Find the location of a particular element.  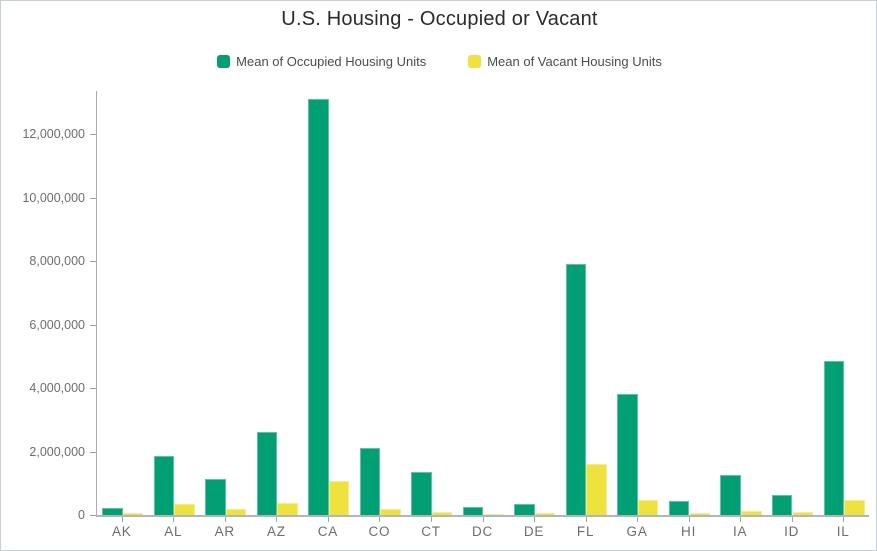

x-axis-label-CO: CO is located at coordinates (379, 531).